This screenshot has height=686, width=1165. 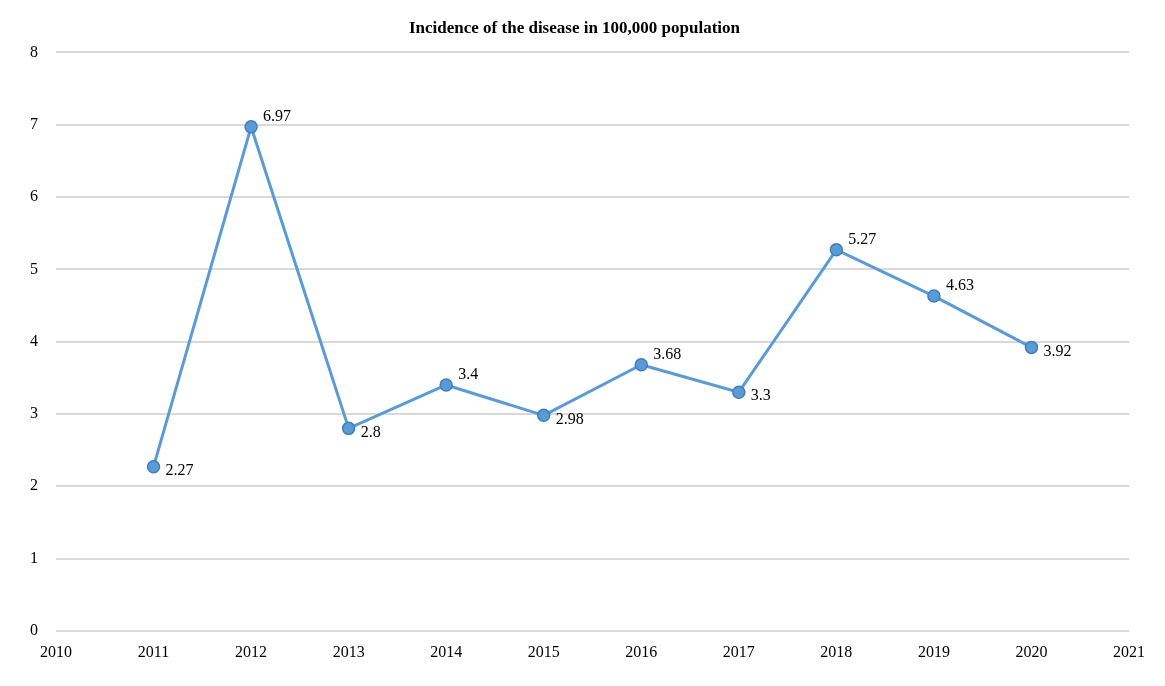 I want to click on data-label: 5.27, so click(x=862, y=238).